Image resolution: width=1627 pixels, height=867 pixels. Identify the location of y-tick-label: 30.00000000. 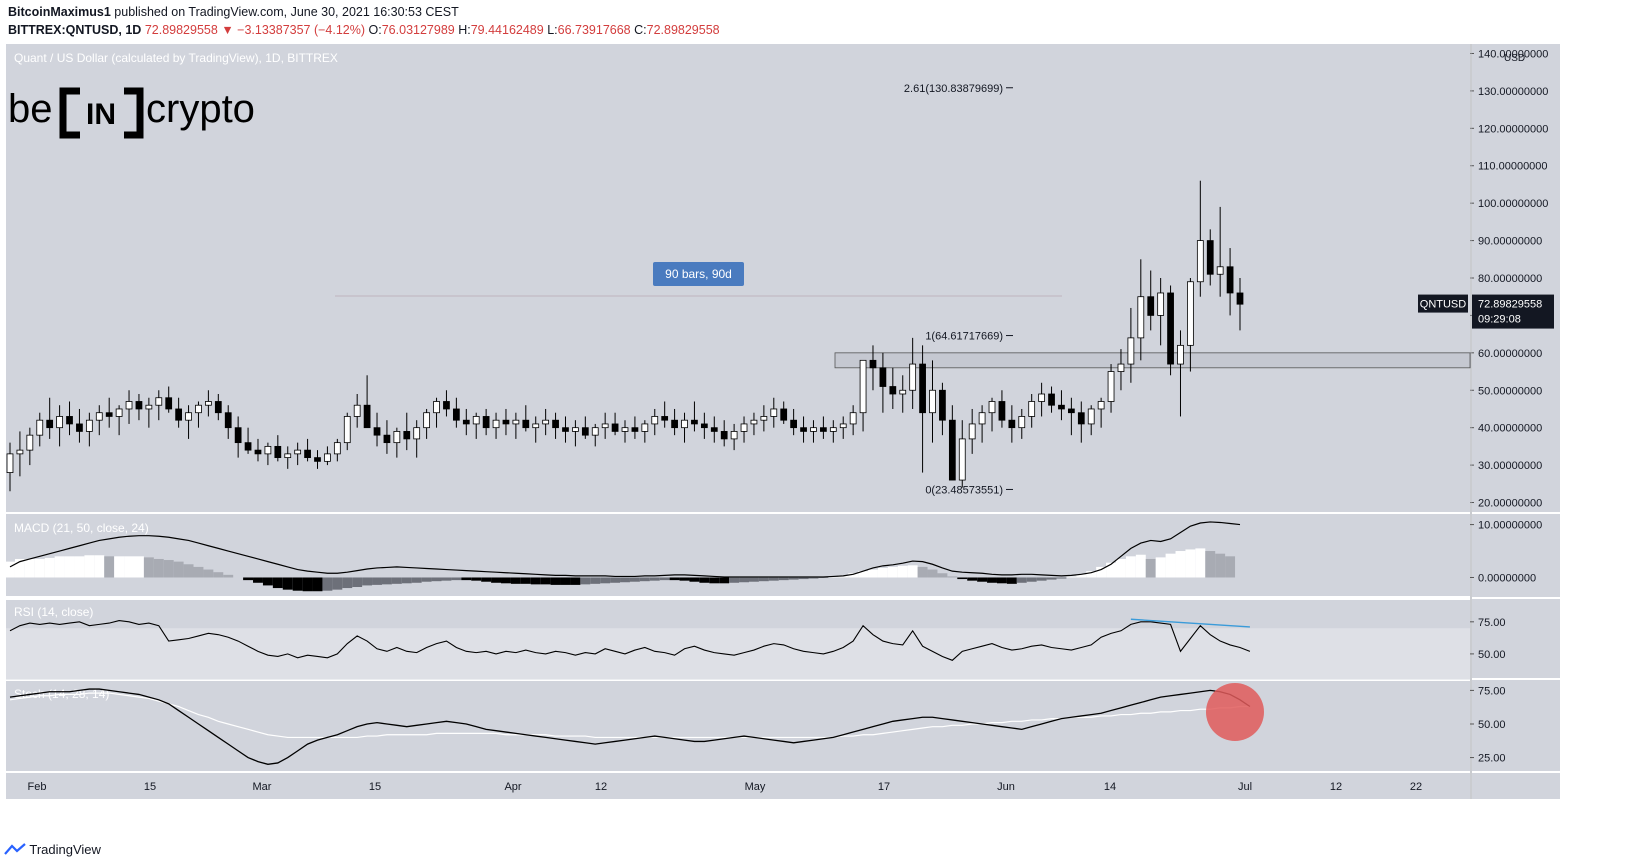
(1510, 466).